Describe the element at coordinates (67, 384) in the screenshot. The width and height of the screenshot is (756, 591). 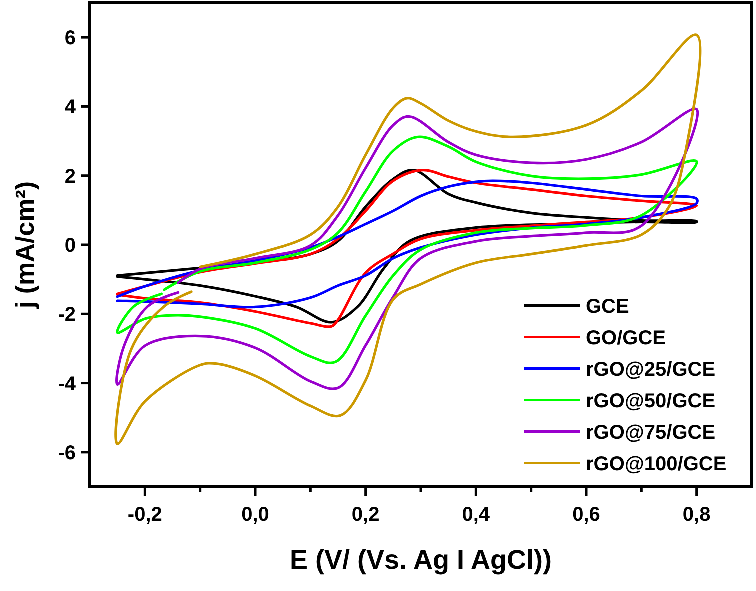
I see `y-tick-label: -4` at that location.